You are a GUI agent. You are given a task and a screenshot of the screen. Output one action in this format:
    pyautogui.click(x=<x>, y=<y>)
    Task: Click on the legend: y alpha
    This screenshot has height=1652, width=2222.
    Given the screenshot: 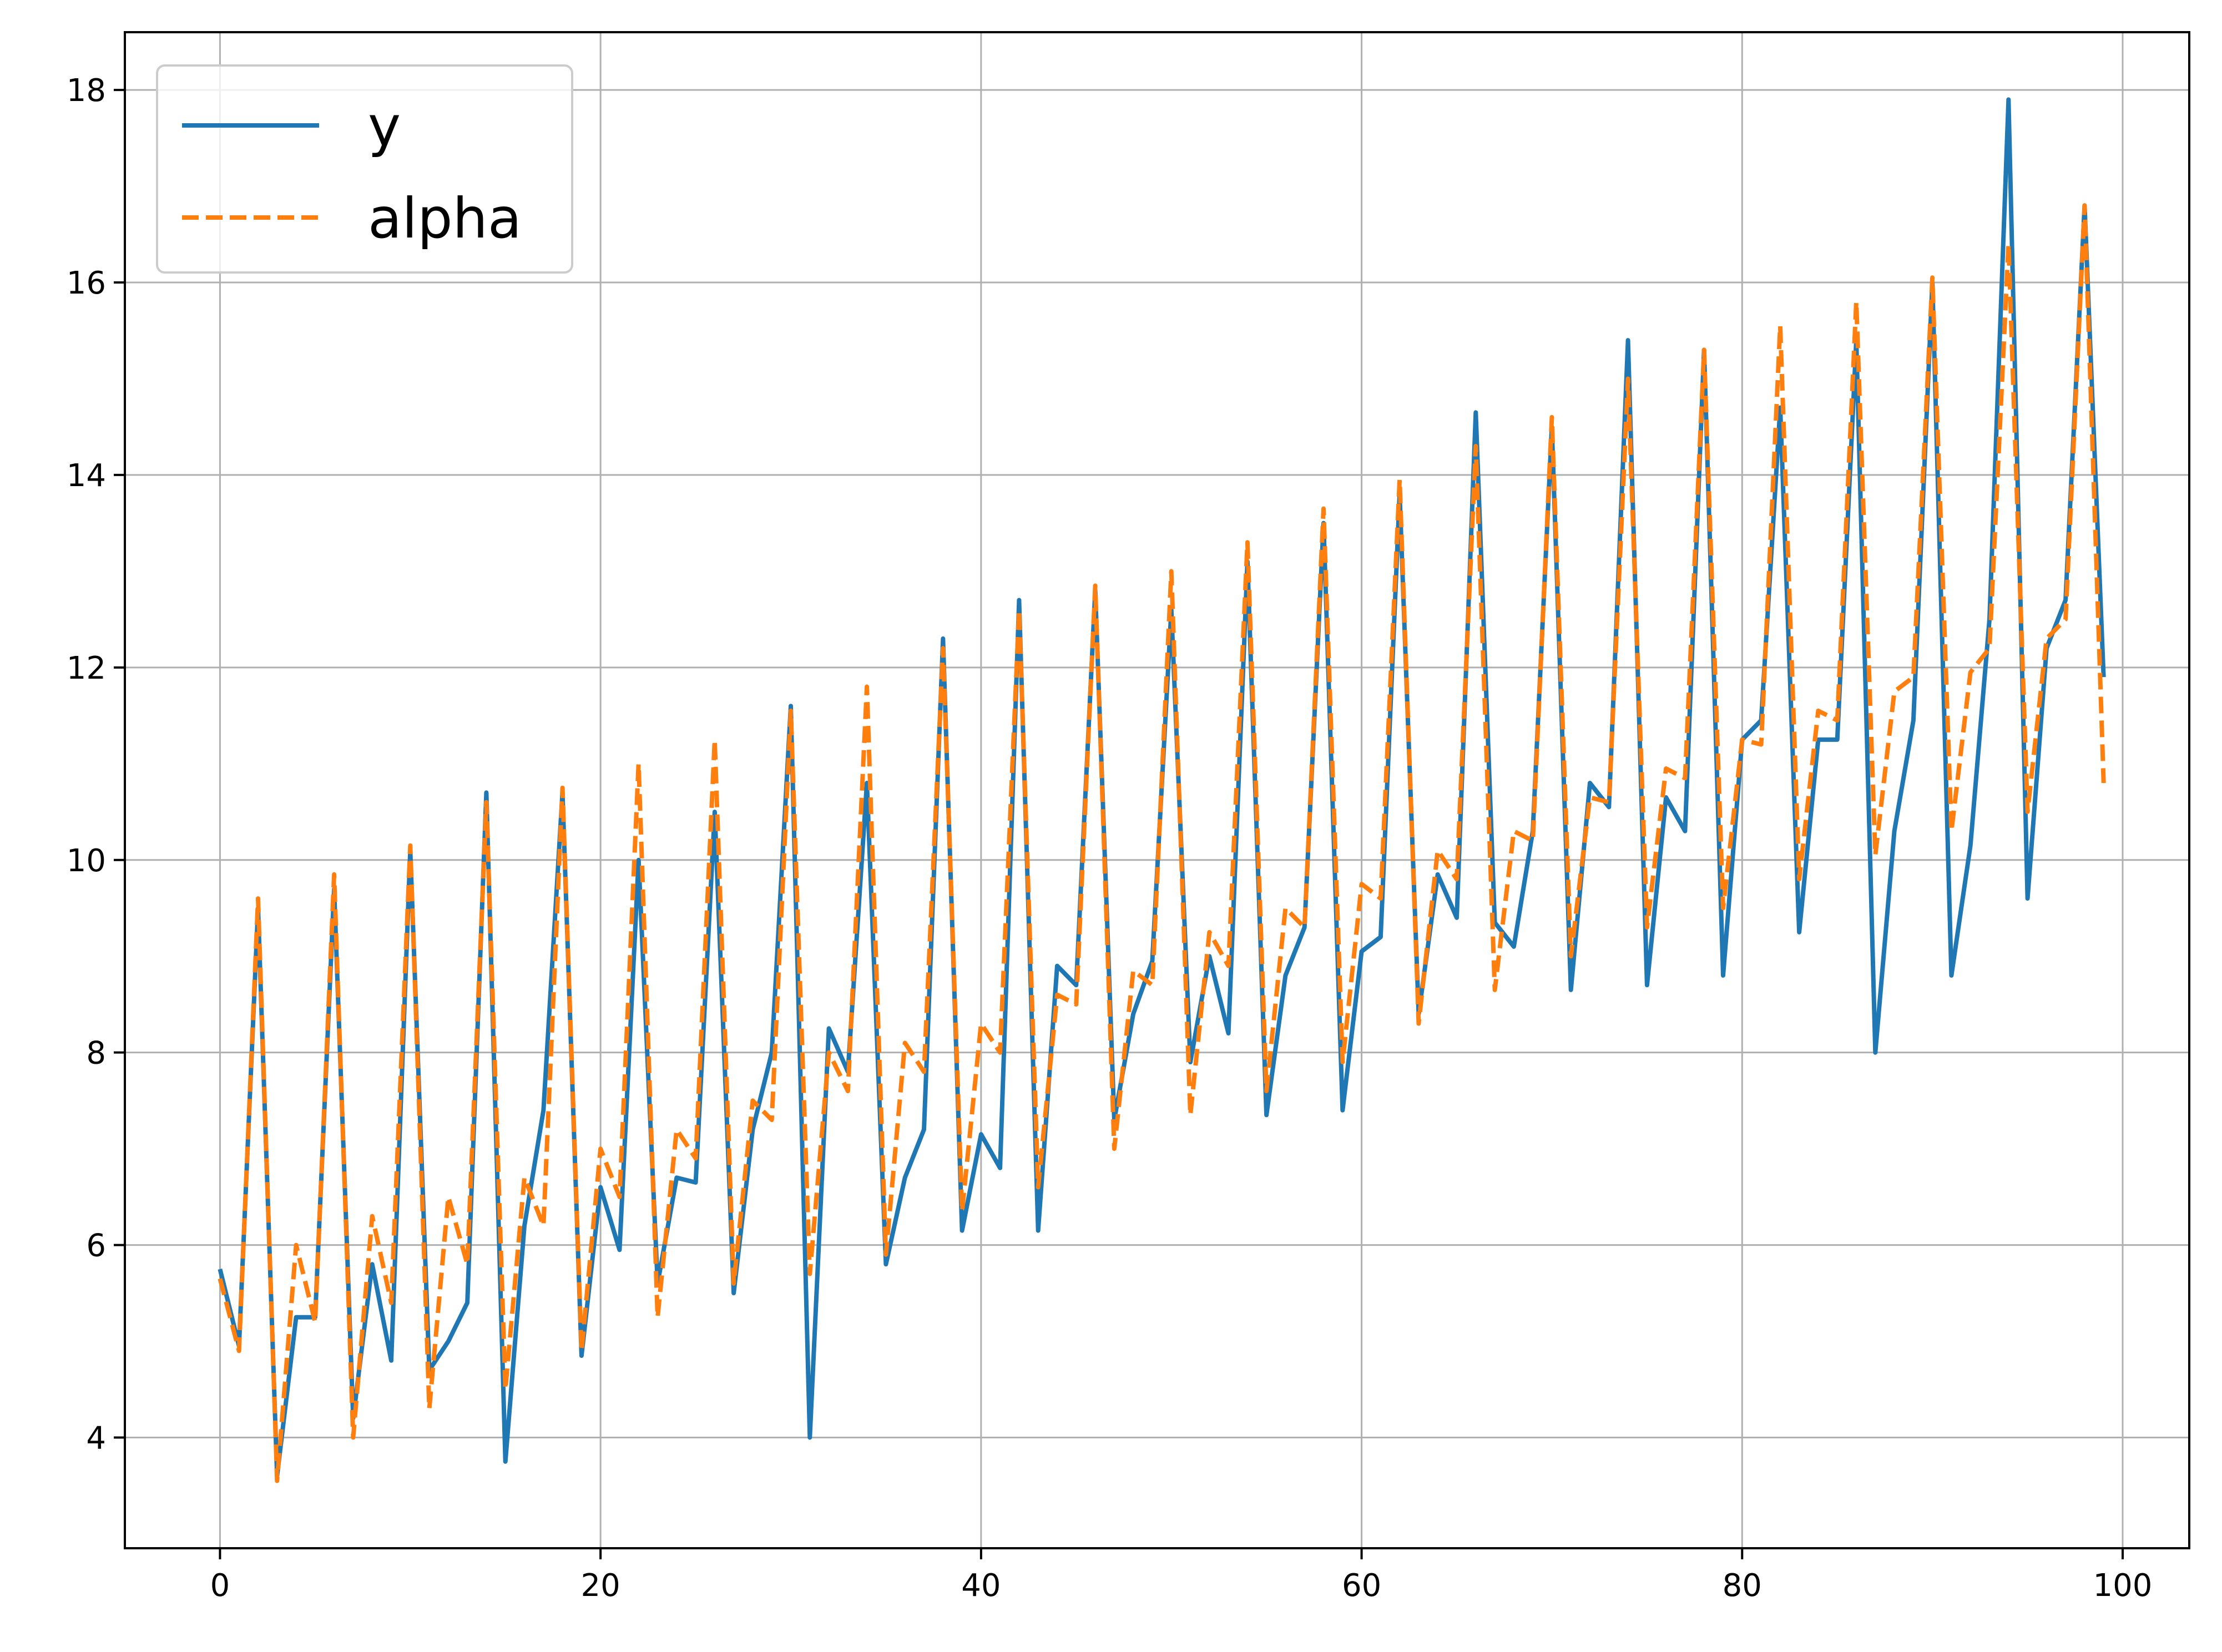 What is the action you would take?
    pyautogui.click(x=365, y=169)
    